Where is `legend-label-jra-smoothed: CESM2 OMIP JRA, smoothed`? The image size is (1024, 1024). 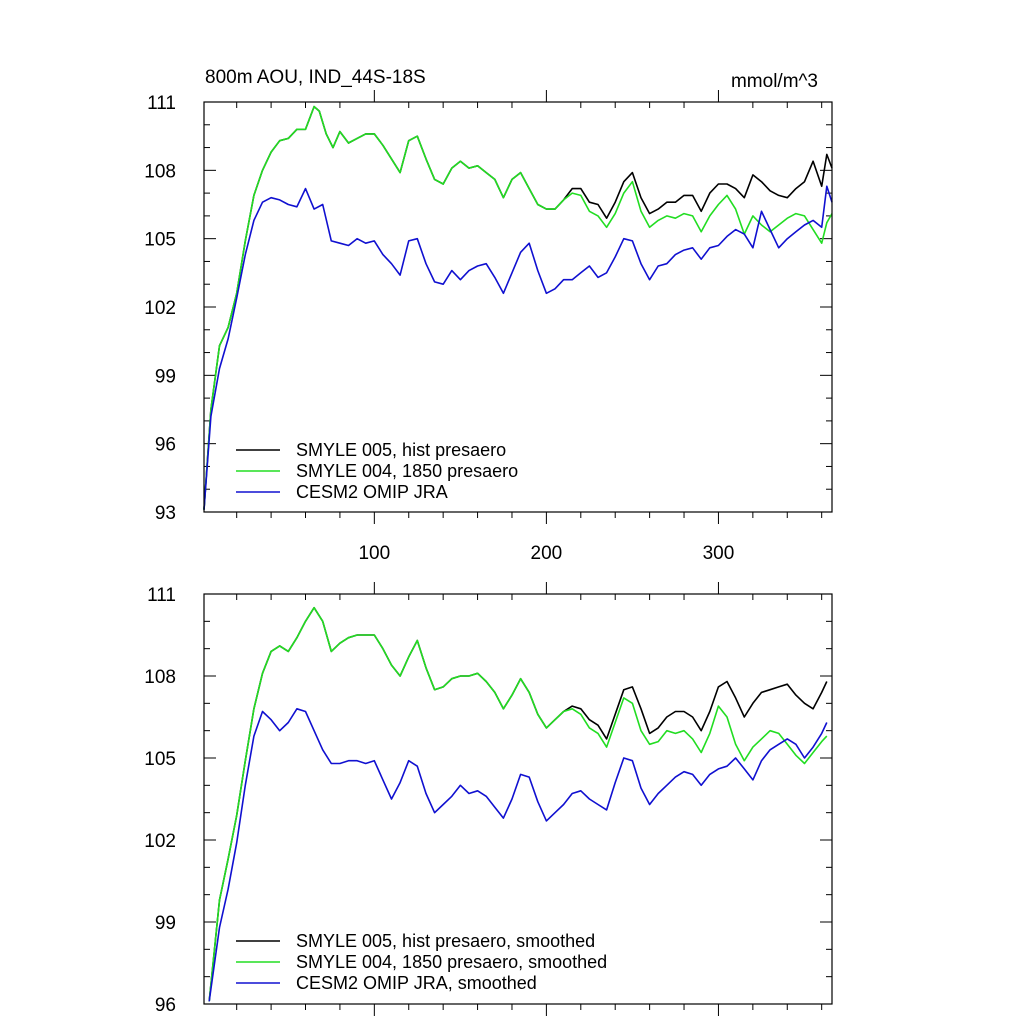 legend-label-jra-smoothed: CESM2 OMIP JRA, smoothed is located at coordinates (416, 983).